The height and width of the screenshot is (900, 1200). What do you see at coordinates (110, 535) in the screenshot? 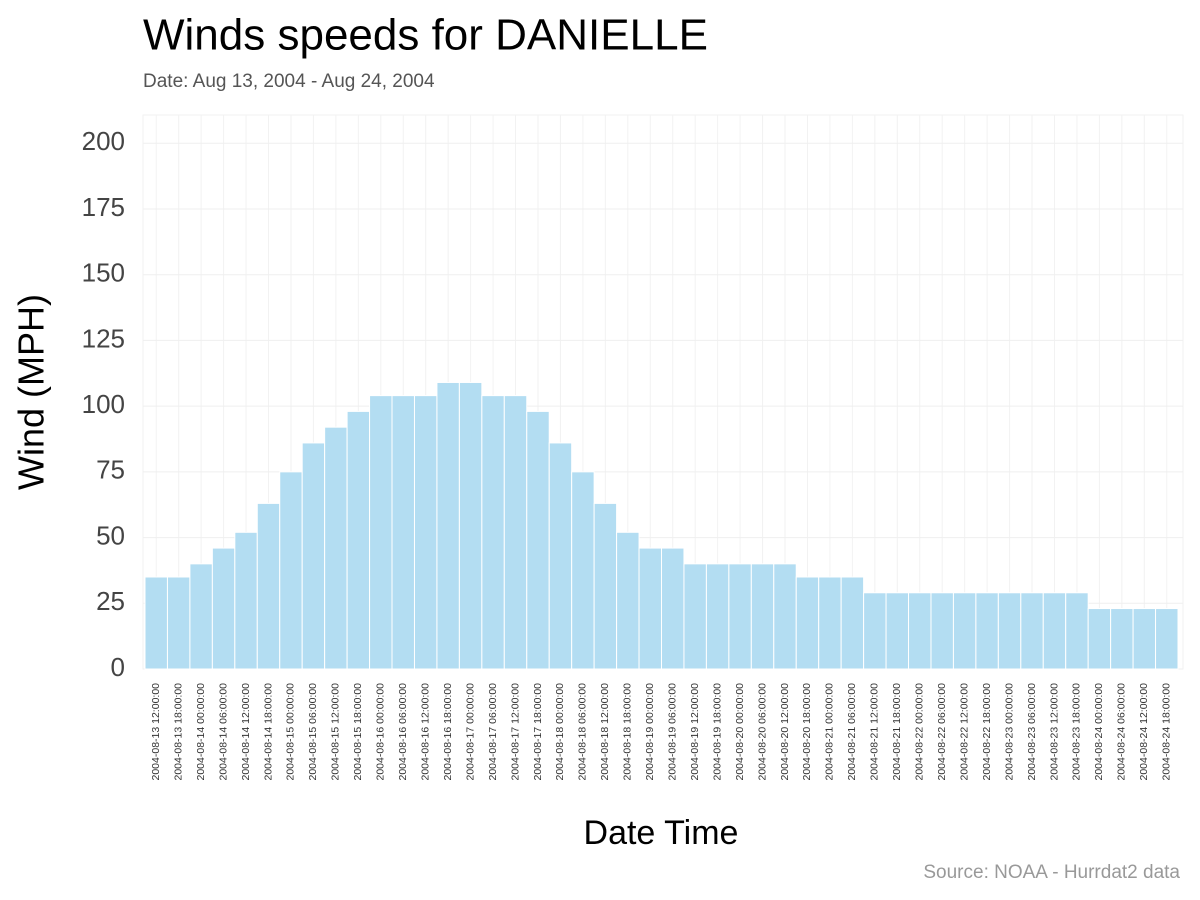
I see `y-tick-label: 50` at bounding box center [110, 535].